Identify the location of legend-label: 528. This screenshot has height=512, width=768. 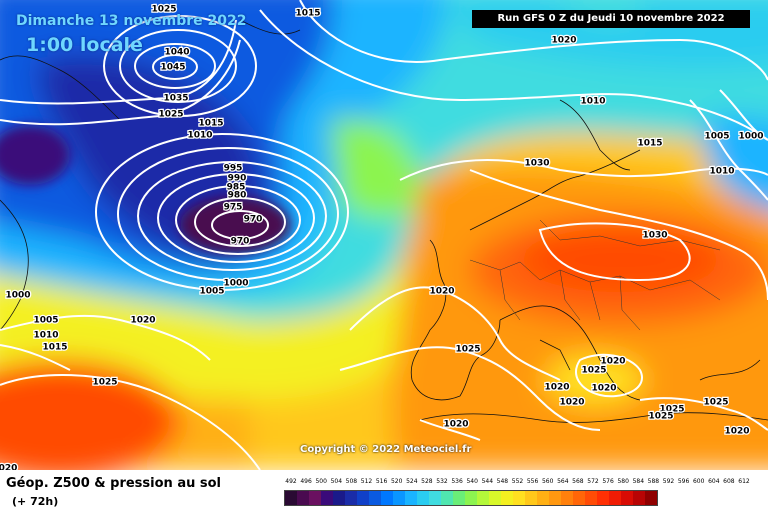
(427, 481).